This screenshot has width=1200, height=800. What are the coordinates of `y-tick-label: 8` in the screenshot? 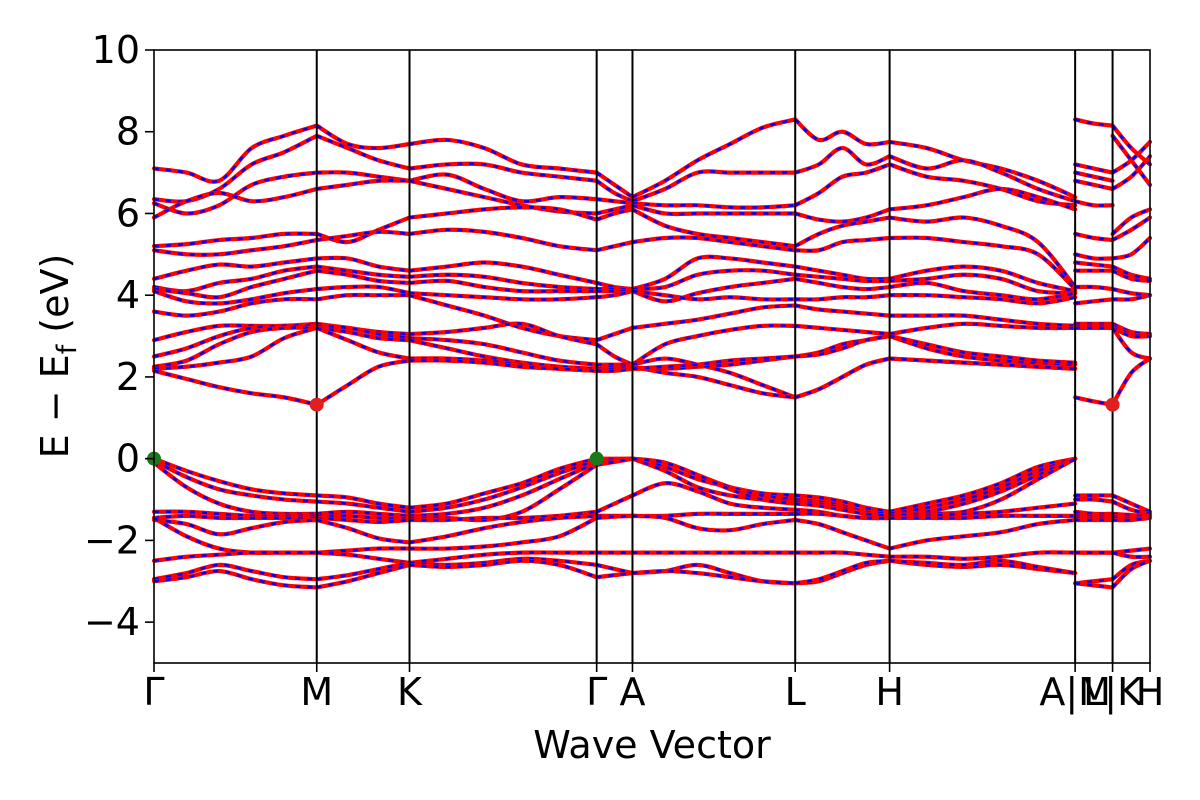 It's located at (128, 132).